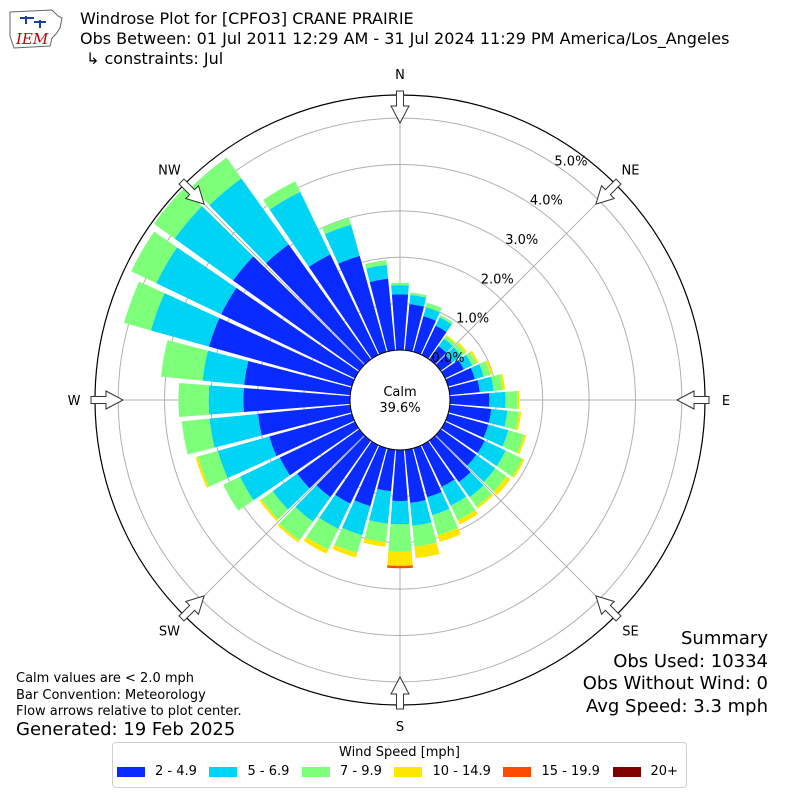  What do you see at coordinates (111, 695) in the screenshot?
I see `bar-convention-note: Bar Convention: Meteorology` at bounding box center [111, 695].